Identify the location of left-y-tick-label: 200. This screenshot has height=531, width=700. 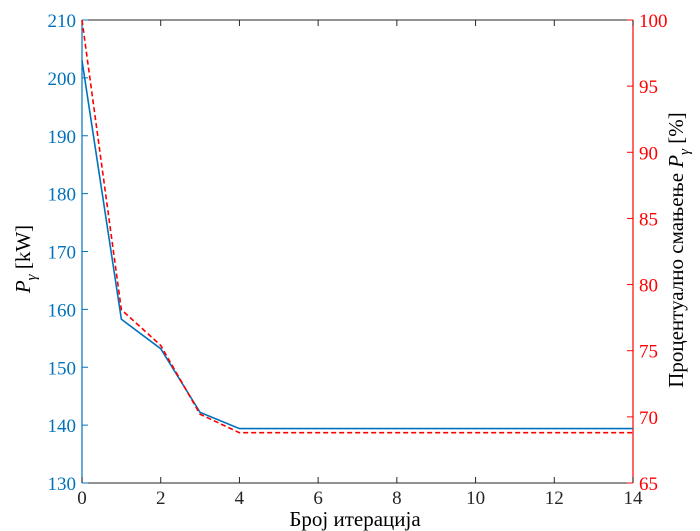
(62, 79).